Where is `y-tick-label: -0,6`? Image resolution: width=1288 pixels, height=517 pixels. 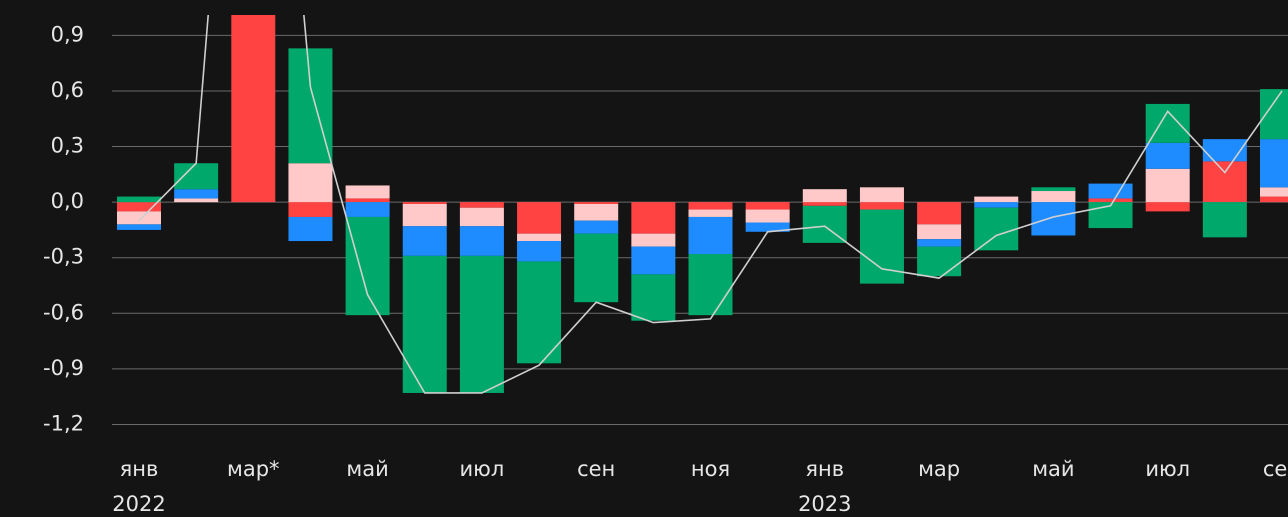 y-tick-label: -0,6 is located at coordinates (63, 312).